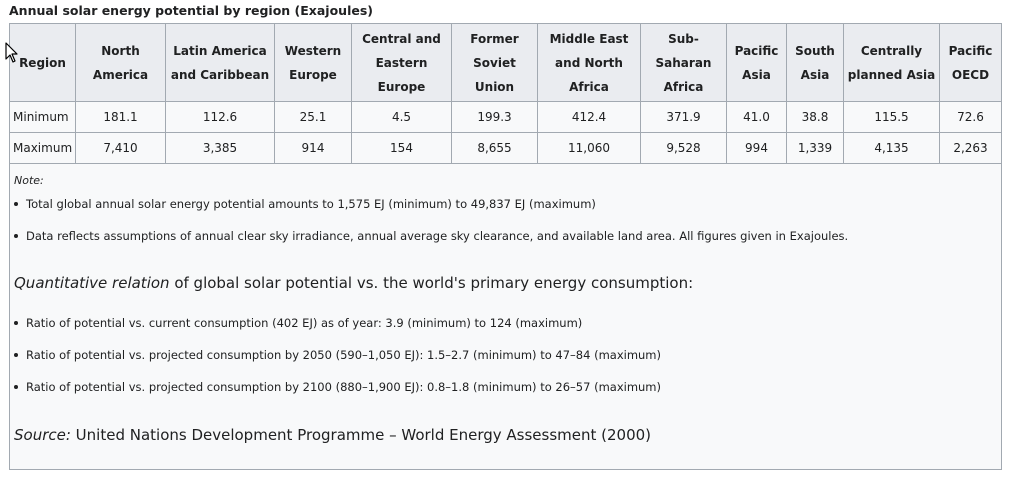  What do you see at coordinates (756, 62) in the screenshot?
I see `column-header: Pacific Asia` at bounding box center [756, 62].